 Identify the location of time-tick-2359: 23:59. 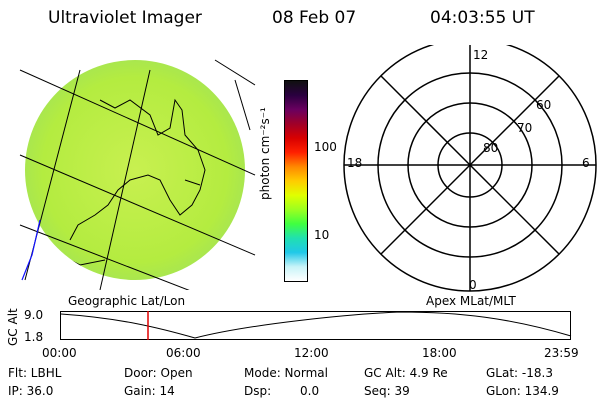
(561, 353).